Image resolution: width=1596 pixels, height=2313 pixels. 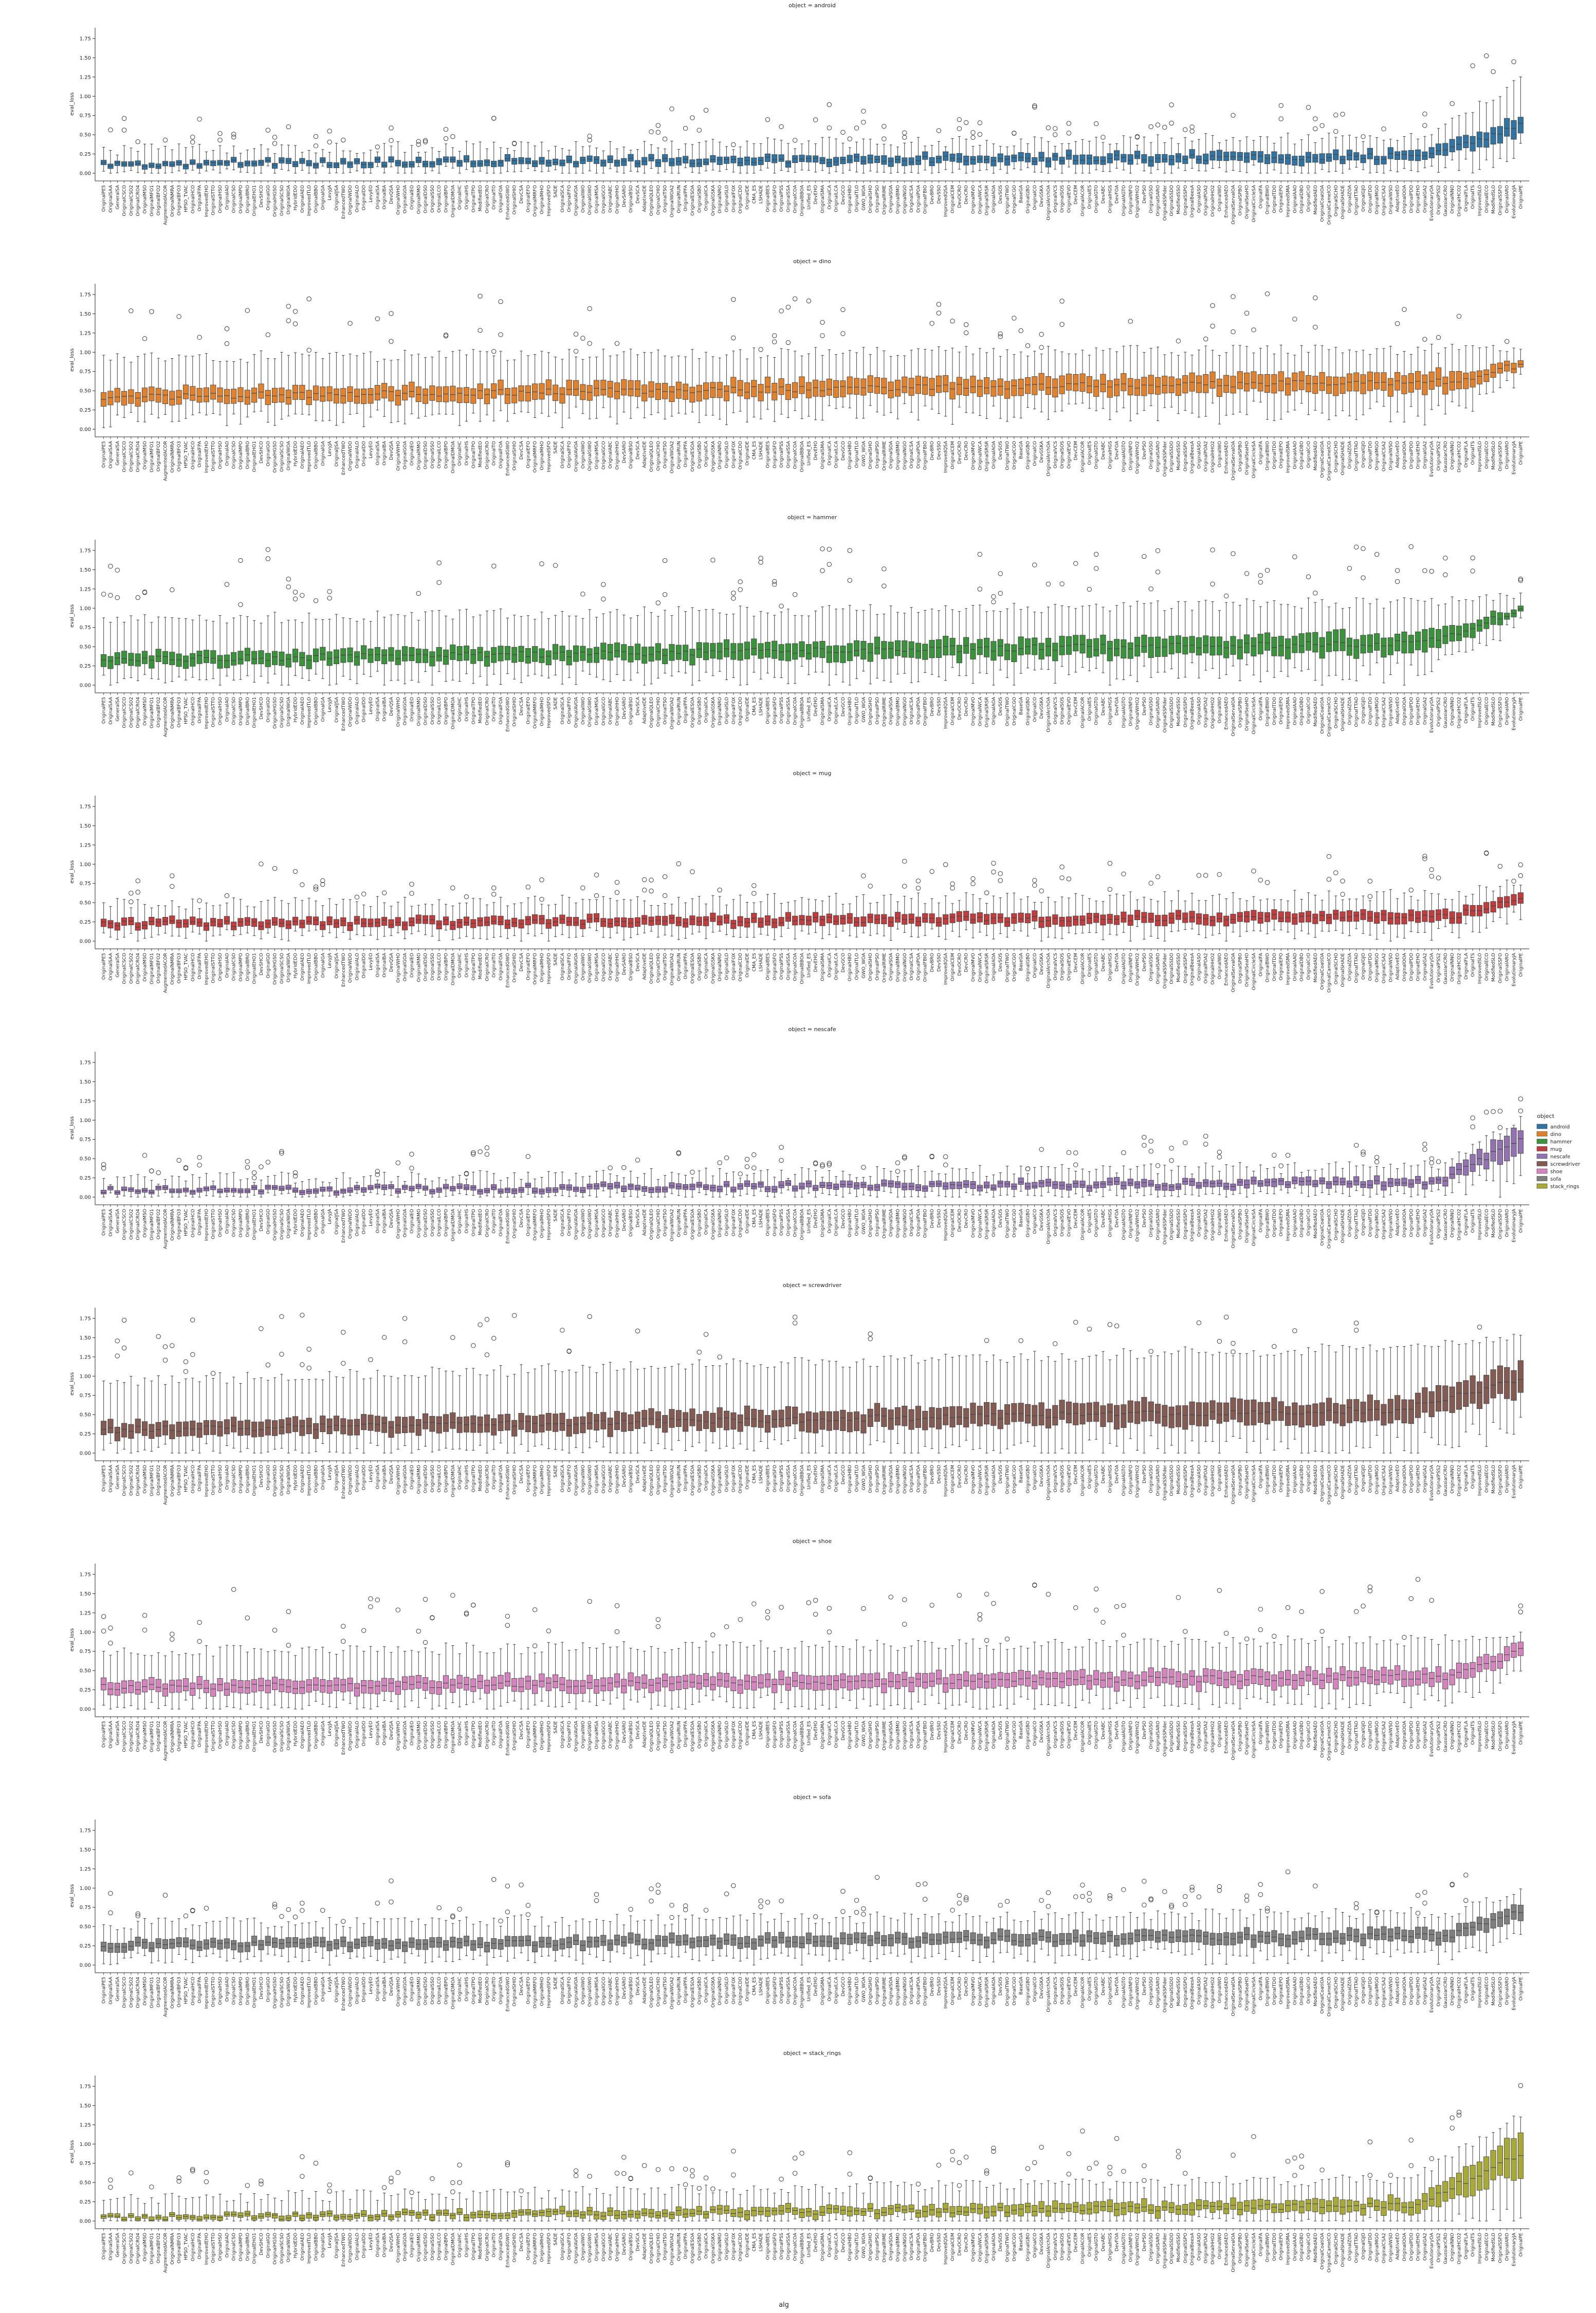 I want to click on box-OriginalNRO, so click(x=719, y=909).